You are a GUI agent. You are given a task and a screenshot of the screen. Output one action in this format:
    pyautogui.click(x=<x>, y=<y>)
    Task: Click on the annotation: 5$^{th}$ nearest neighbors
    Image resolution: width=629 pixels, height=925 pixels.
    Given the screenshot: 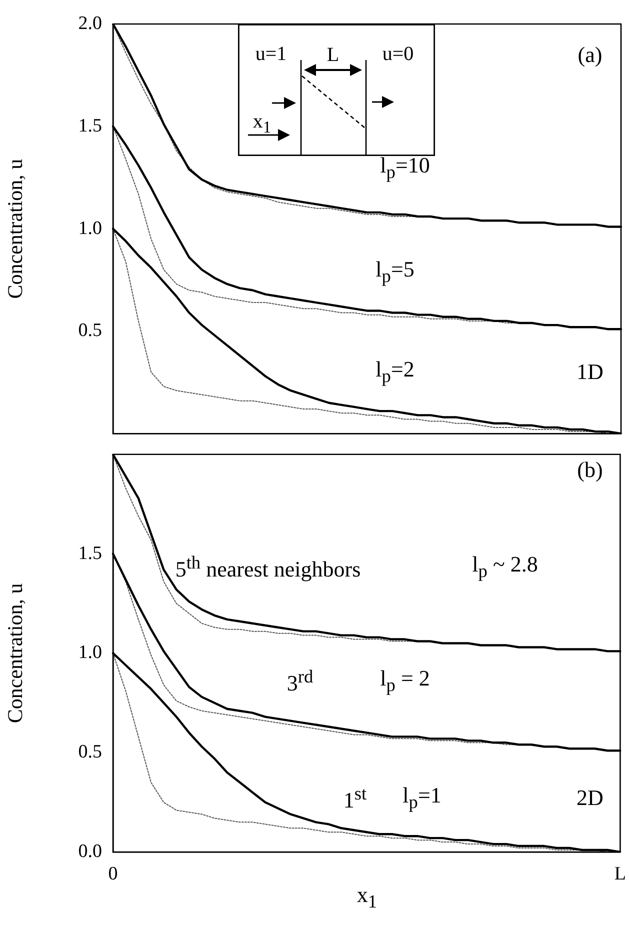 What is the action you would take?
    pyautogui.click(x=268, y=567)
    